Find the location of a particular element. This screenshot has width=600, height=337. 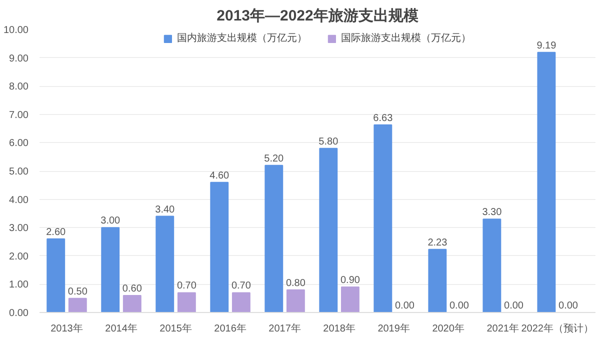

data-label: 9.19 is located at coordinates (546, 46).